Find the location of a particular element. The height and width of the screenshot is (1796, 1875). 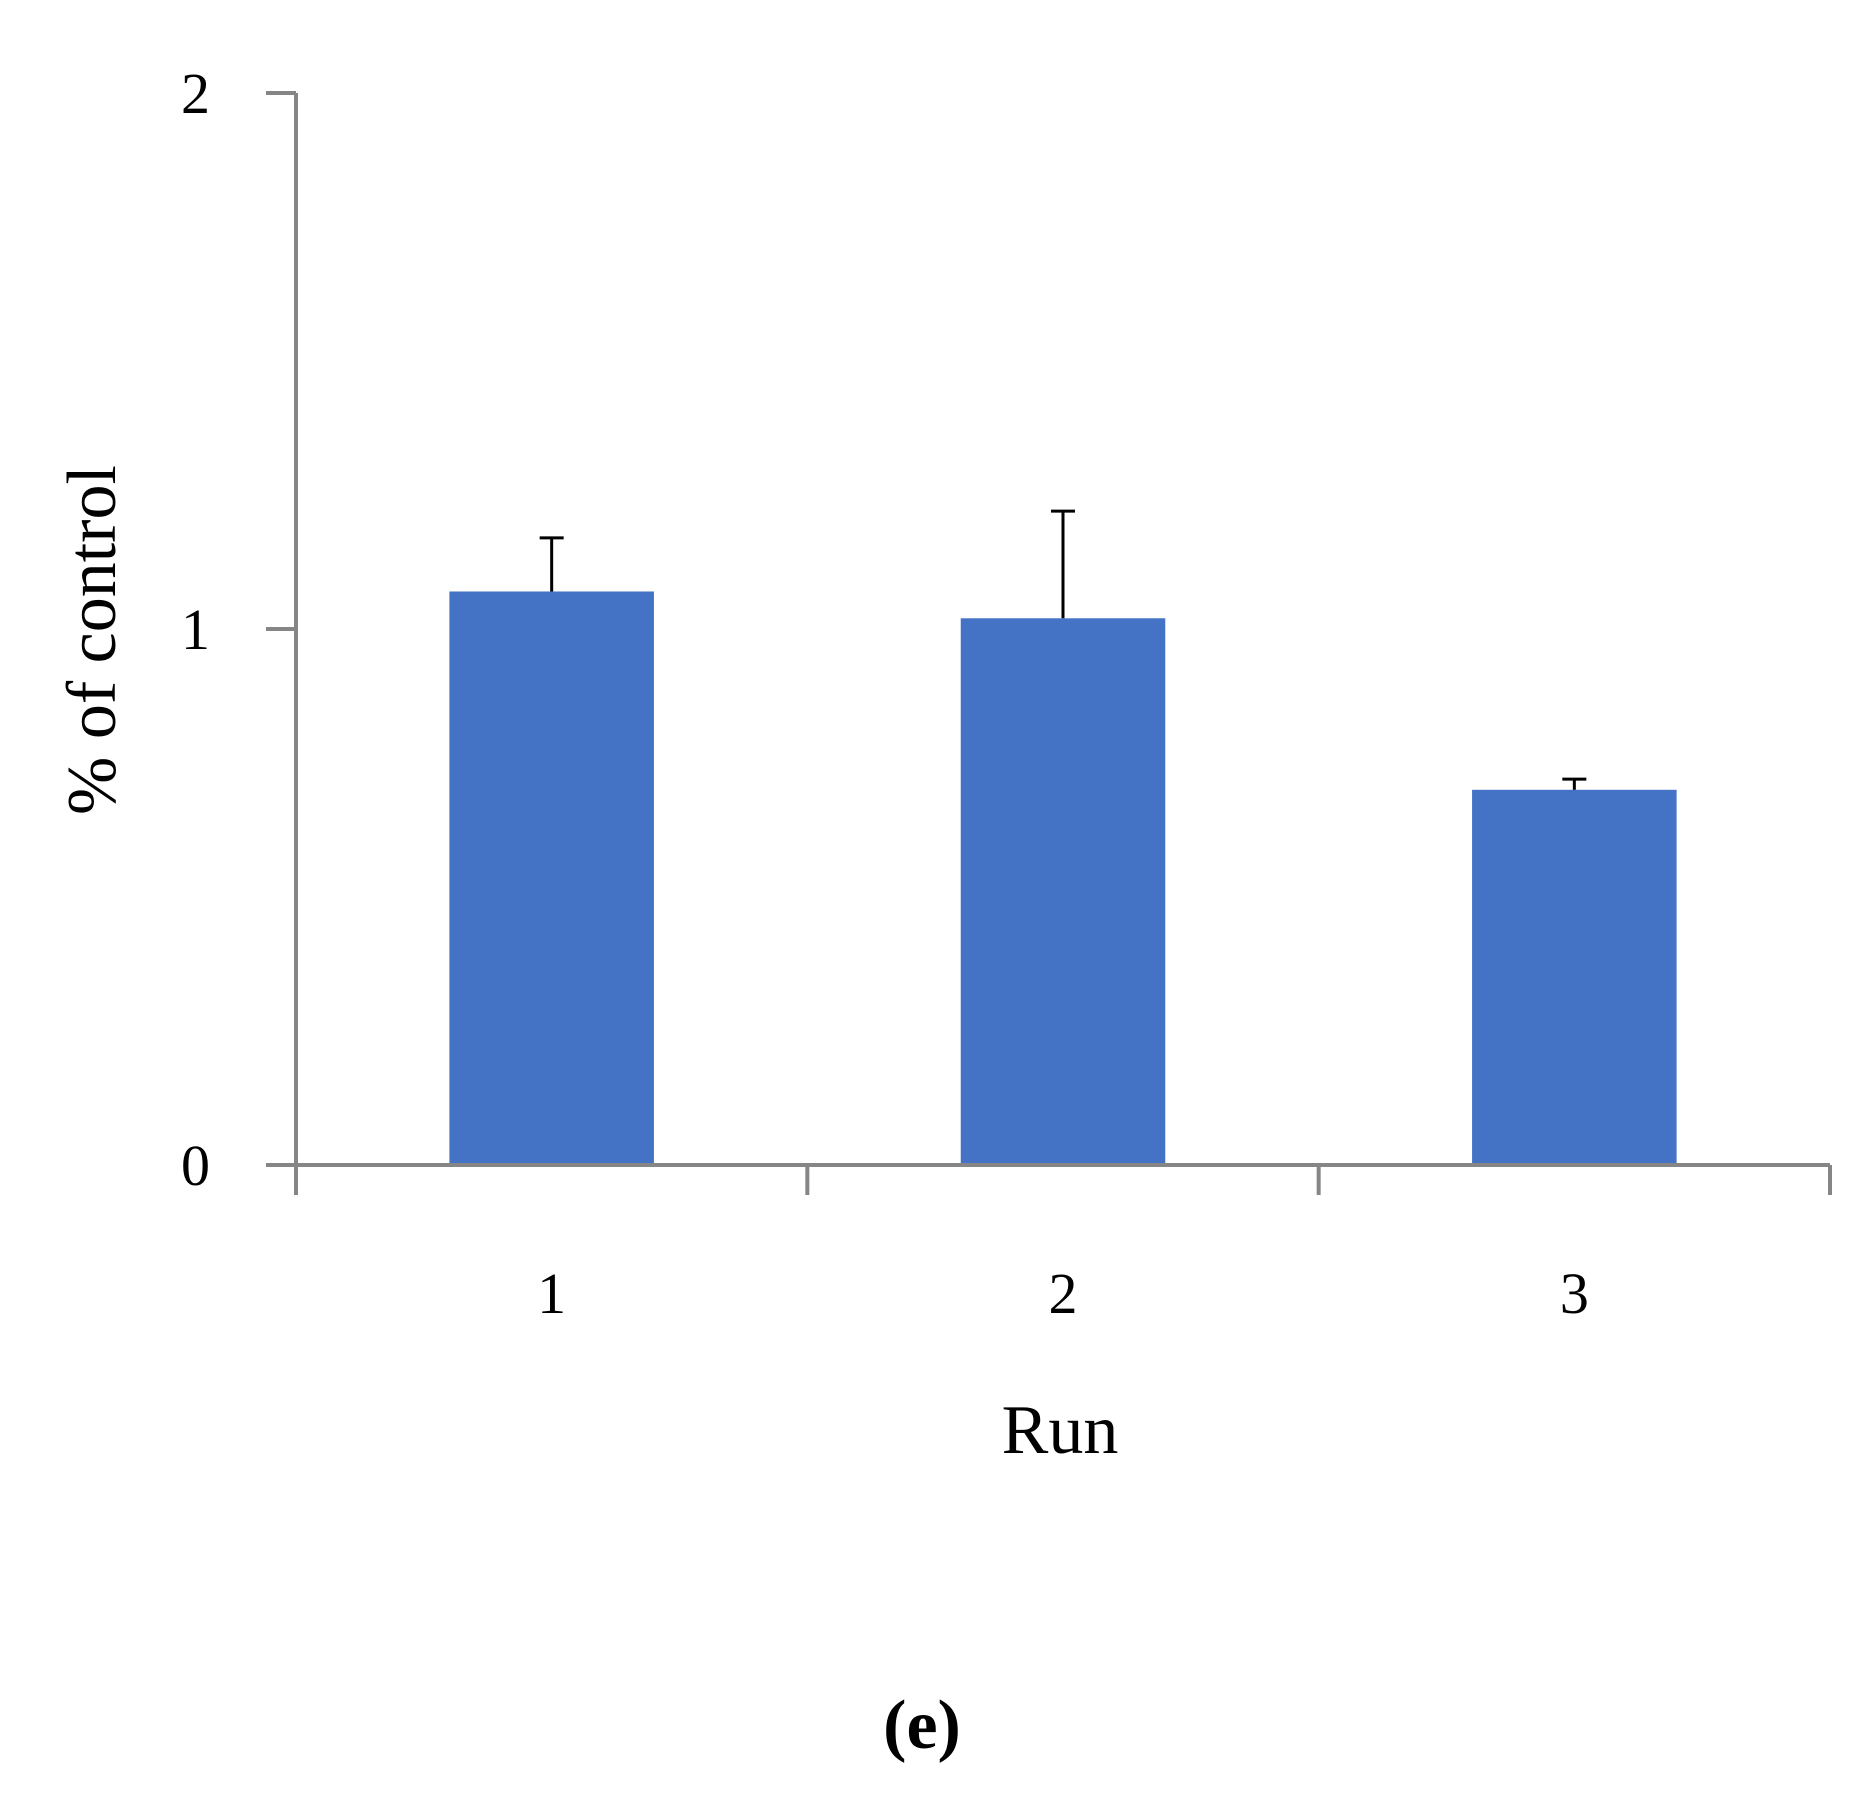

error-bars-group is located at coordinates (1063, 649).